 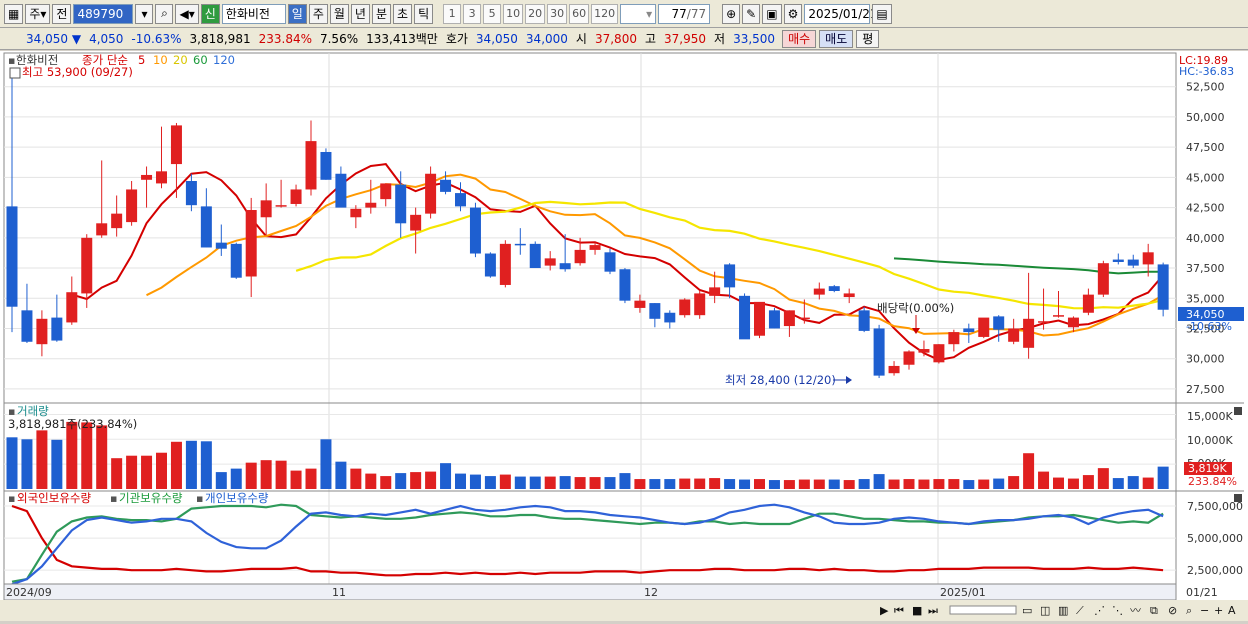 I want to click on volume-panel-close-icon, so click(x=1238, y=411).